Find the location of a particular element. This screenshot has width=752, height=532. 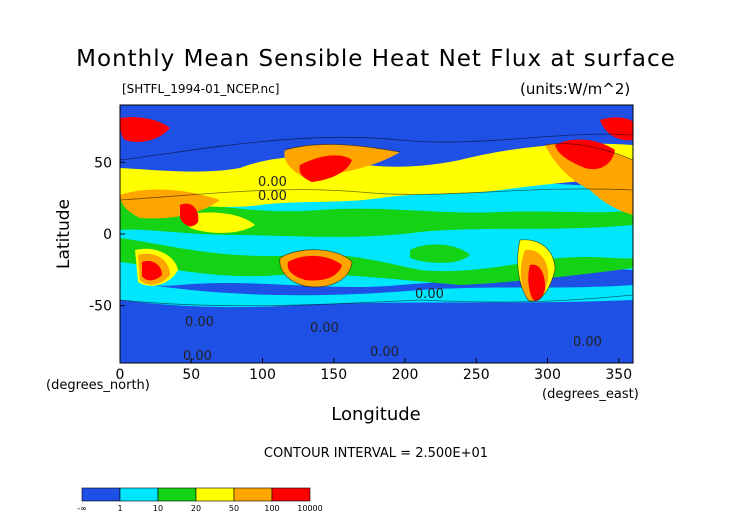

contour-label-5: 0.00 is located at coordinates (324, 328).